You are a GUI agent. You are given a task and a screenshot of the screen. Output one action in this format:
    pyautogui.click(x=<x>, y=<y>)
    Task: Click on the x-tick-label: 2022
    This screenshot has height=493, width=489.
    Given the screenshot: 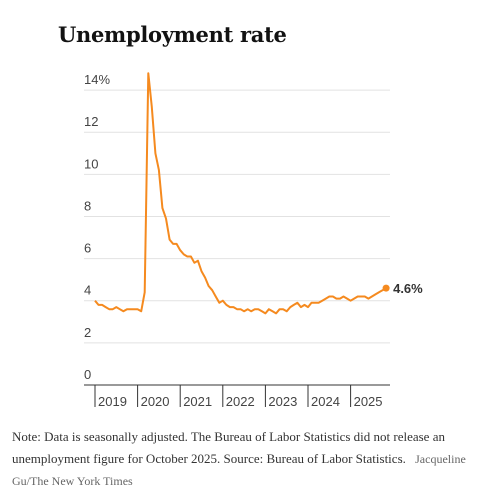 What is the action you would take?
    pyautogui.click(x=240, y=401)
    